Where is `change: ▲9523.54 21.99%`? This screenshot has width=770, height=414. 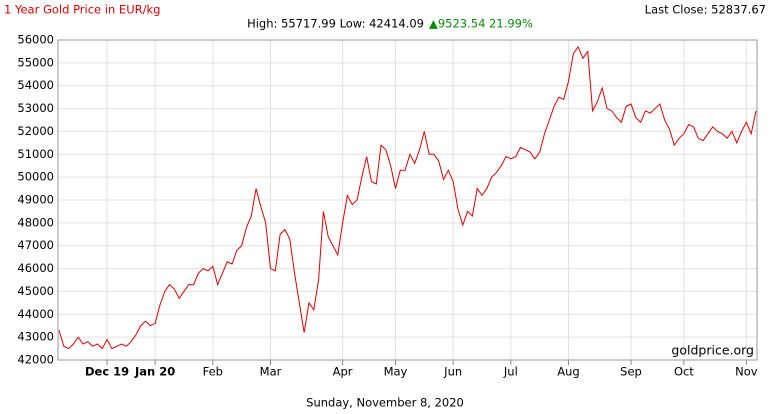 change: ▲9523.54 21.99% is located at coordinates (481, 24).